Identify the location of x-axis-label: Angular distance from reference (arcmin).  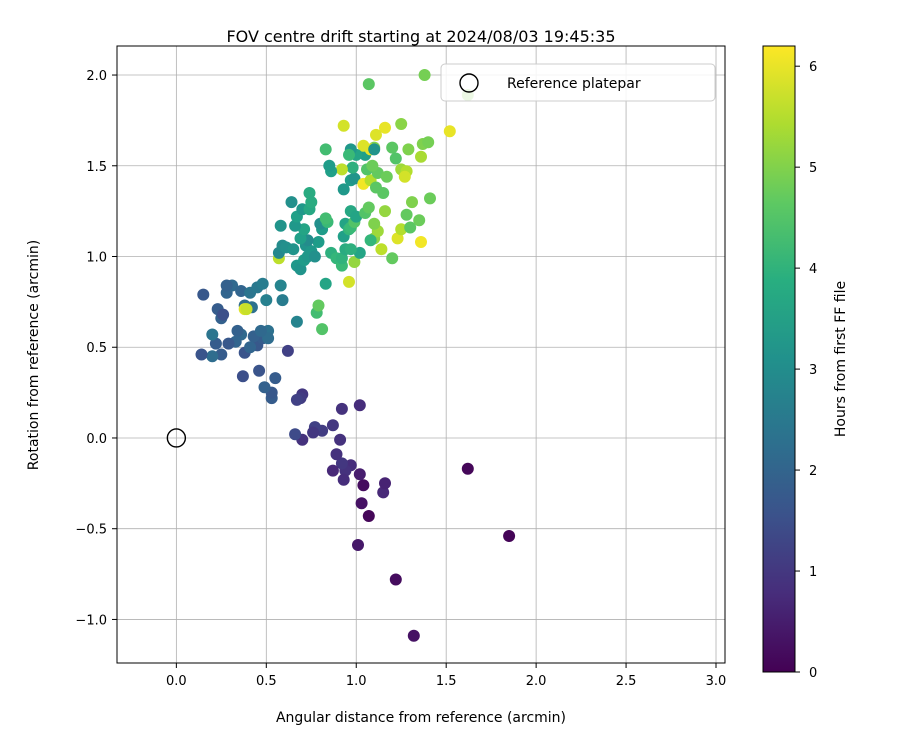
(421, 718).